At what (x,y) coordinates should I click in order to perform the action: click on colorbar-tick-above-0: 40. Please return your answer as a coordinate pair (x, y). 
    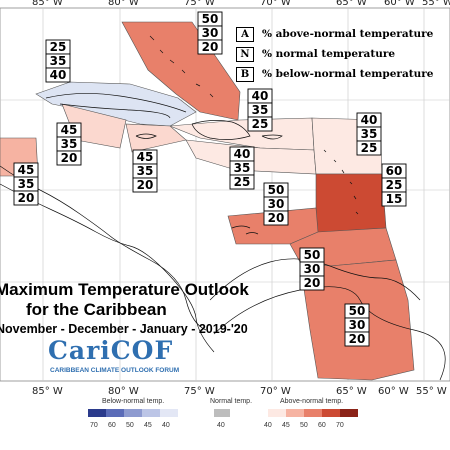
    Looking at the image, I should click on (268, 425).